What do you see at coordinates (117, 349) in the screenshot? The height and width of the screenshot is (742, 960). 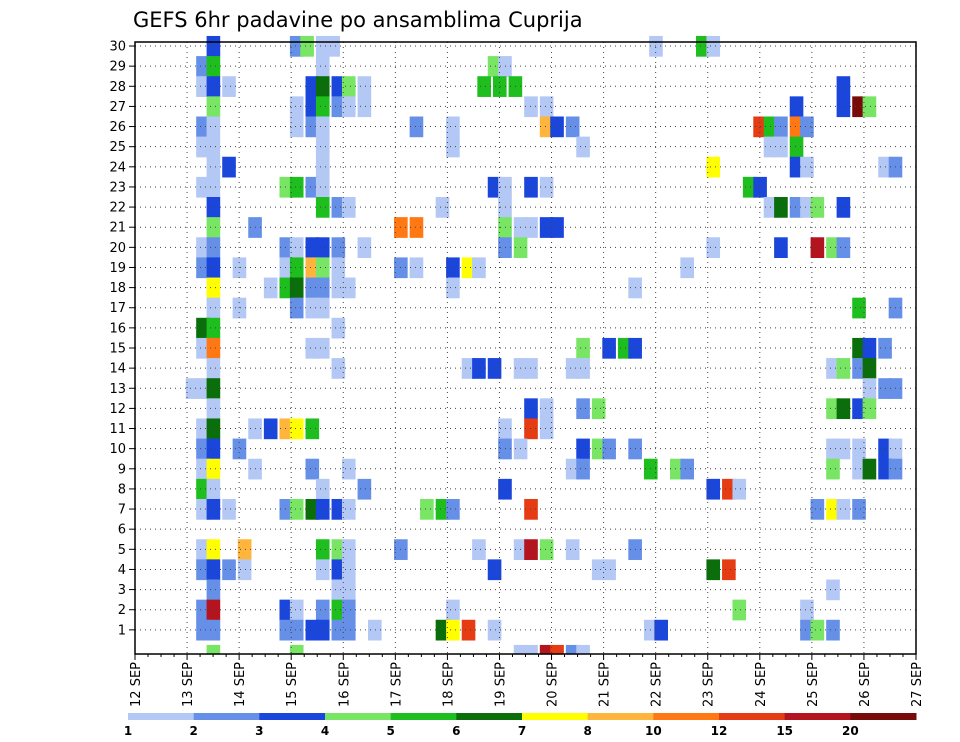 I see `y-tick-label: 15` at bounding box center [117, 349].